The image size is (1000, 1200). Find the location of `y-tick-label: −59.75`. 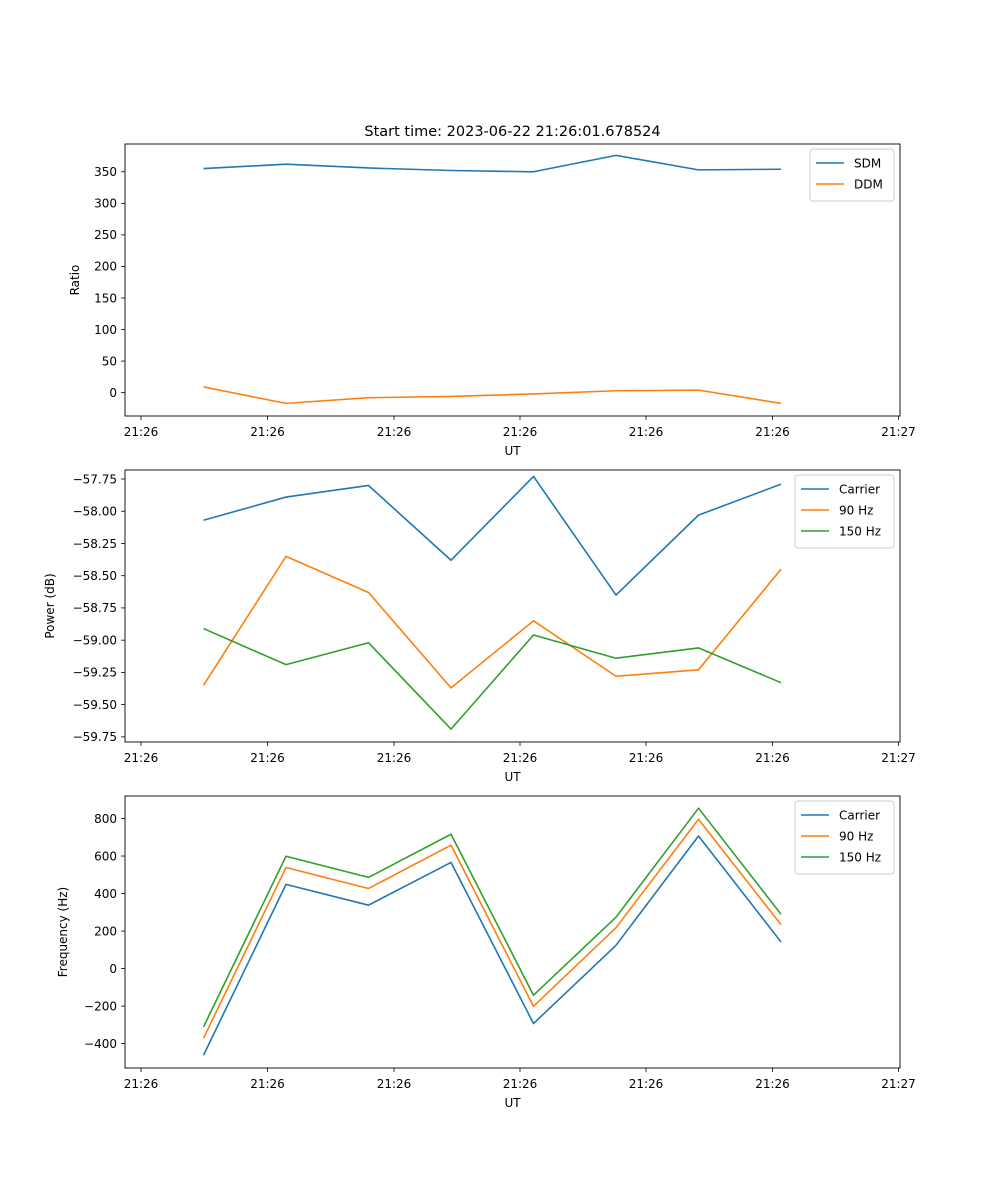

y-tick-label: −59.75 is located at coordinates (95, 737).